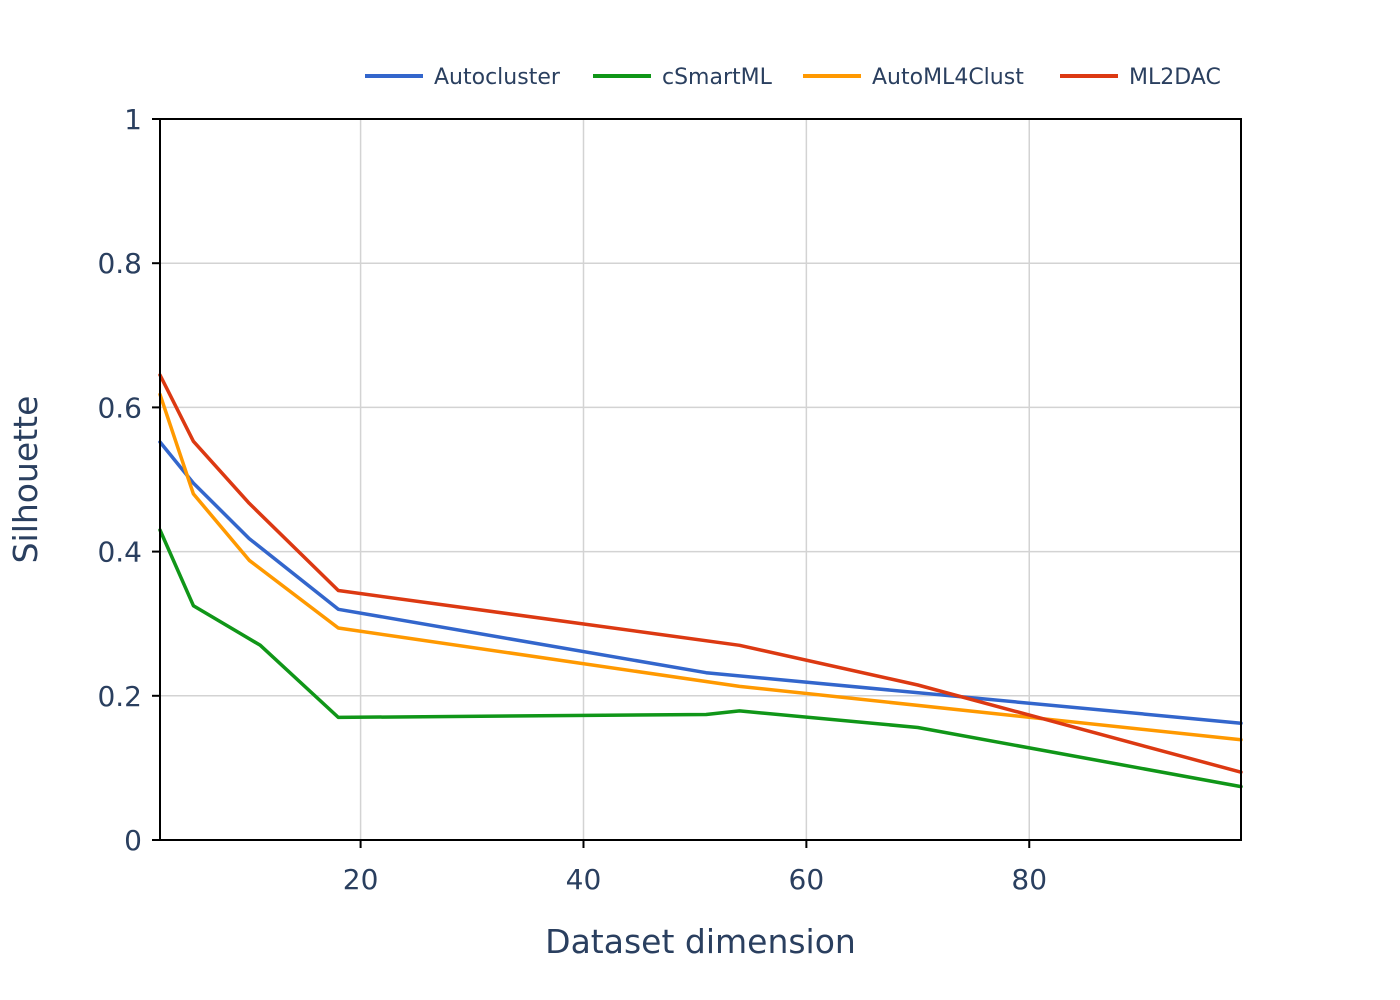 This screenshot has width=1400, height=1000. What do you see at coordinates (119, 407) in the screenshot?
I see `y-tick-label: 0.6` at bounding box center [119, 407].